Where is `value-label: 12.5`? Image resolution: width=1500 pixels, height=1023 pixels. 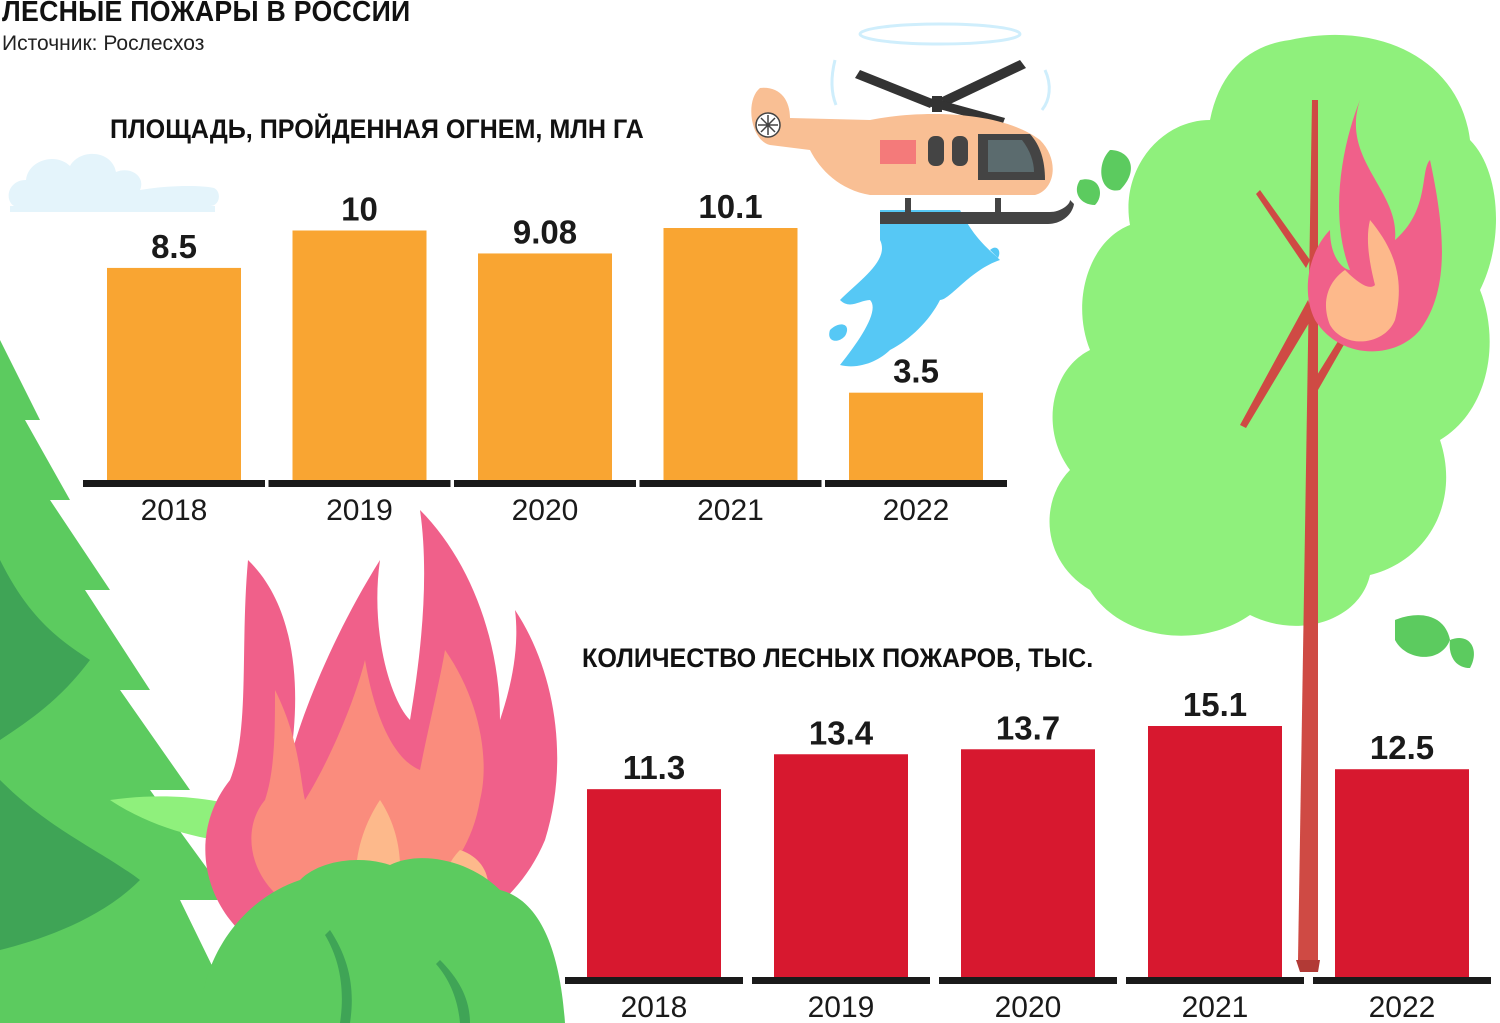
value-label: 12.5 is located at coordinates (1402, 747).